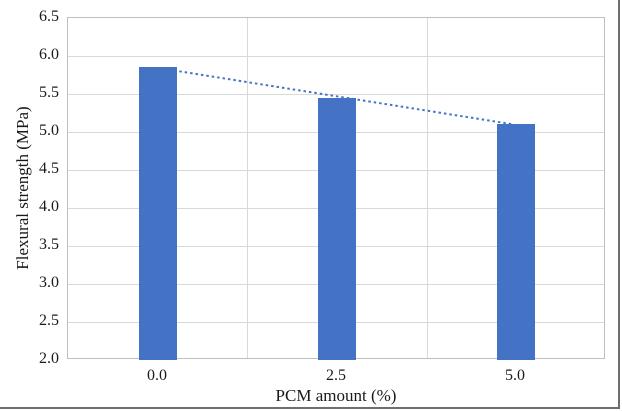  Describe the element at coordinates (157, 375) in the screenshot. I see `x-tick-label-0.0: 0.0` at that location.